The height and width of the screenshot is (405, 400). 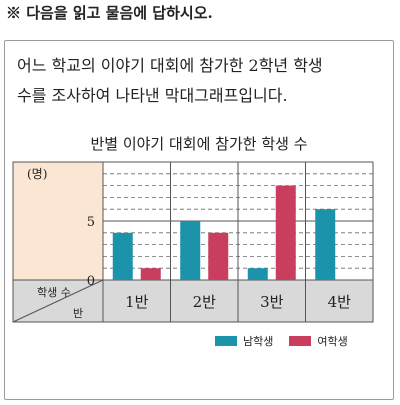 What do you see at coordinates (340, 302) in the screenshot?
I see `category-label: 4반` at bounding box center [340, 302].